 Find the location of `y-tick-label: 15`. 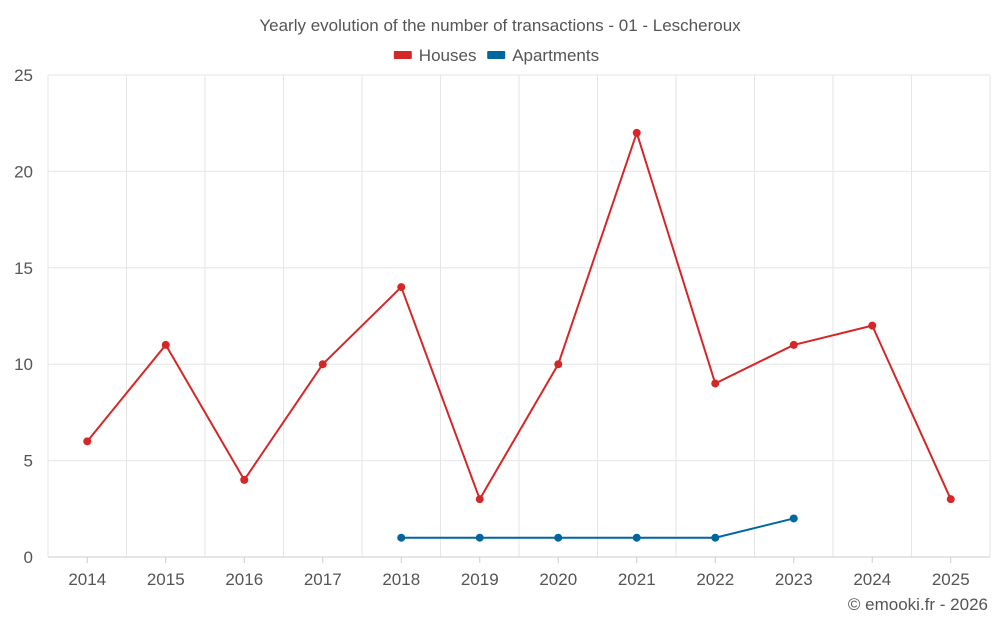

y-tick-label: 15 is located at coordinates (23, 268).